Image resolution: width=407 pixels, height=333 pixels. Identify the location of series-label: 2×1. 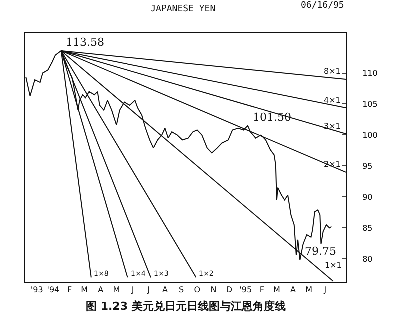
(332, 164).